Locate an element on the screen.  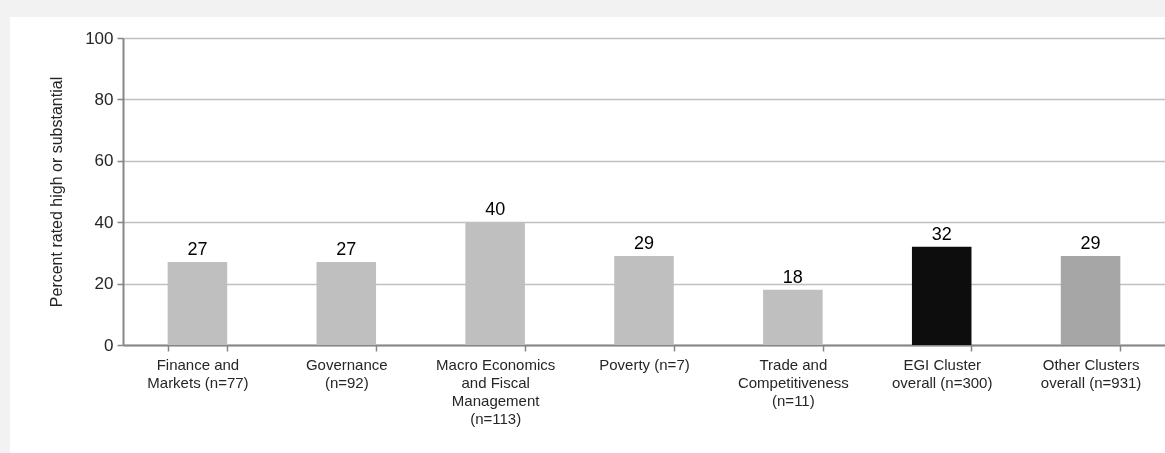
y-tick-label: 60 is located at coordinates (104, 161).